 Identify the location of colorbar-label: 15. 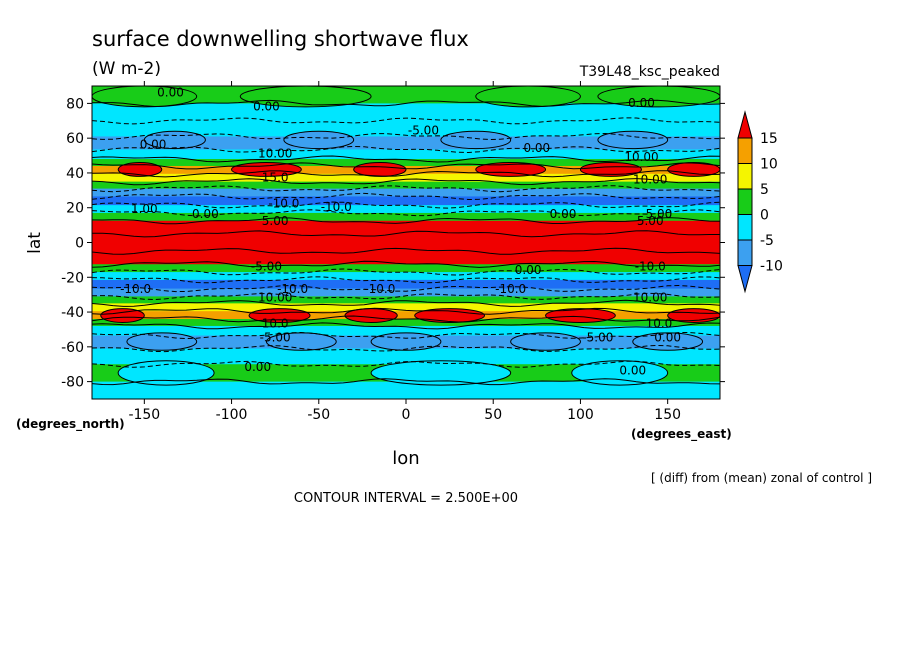
(769, 139).